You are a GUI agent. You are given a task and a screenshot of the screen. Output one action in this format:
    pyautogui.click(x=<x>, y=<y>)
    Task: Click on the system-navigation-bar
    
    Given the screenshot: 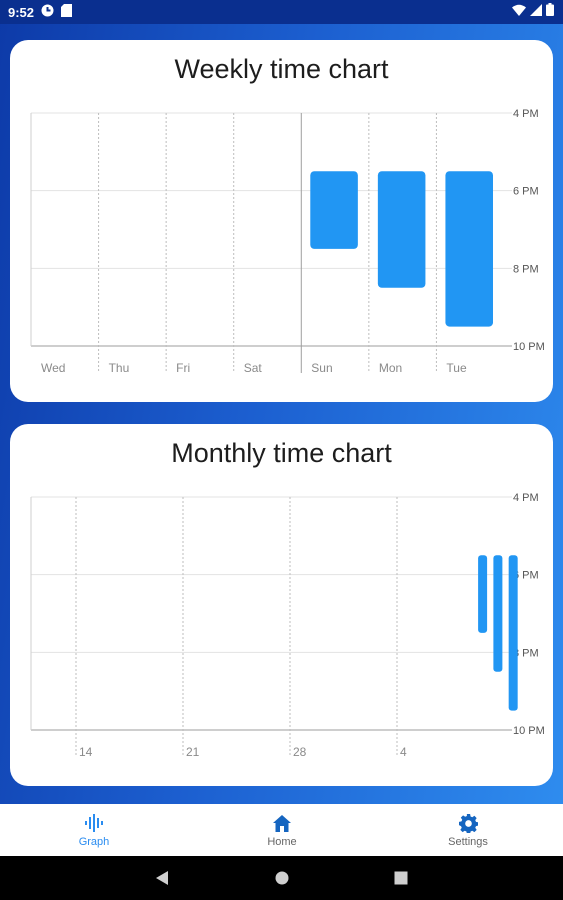 What is the action you would take?
    pyautogui.click(x=281, y=878)
    